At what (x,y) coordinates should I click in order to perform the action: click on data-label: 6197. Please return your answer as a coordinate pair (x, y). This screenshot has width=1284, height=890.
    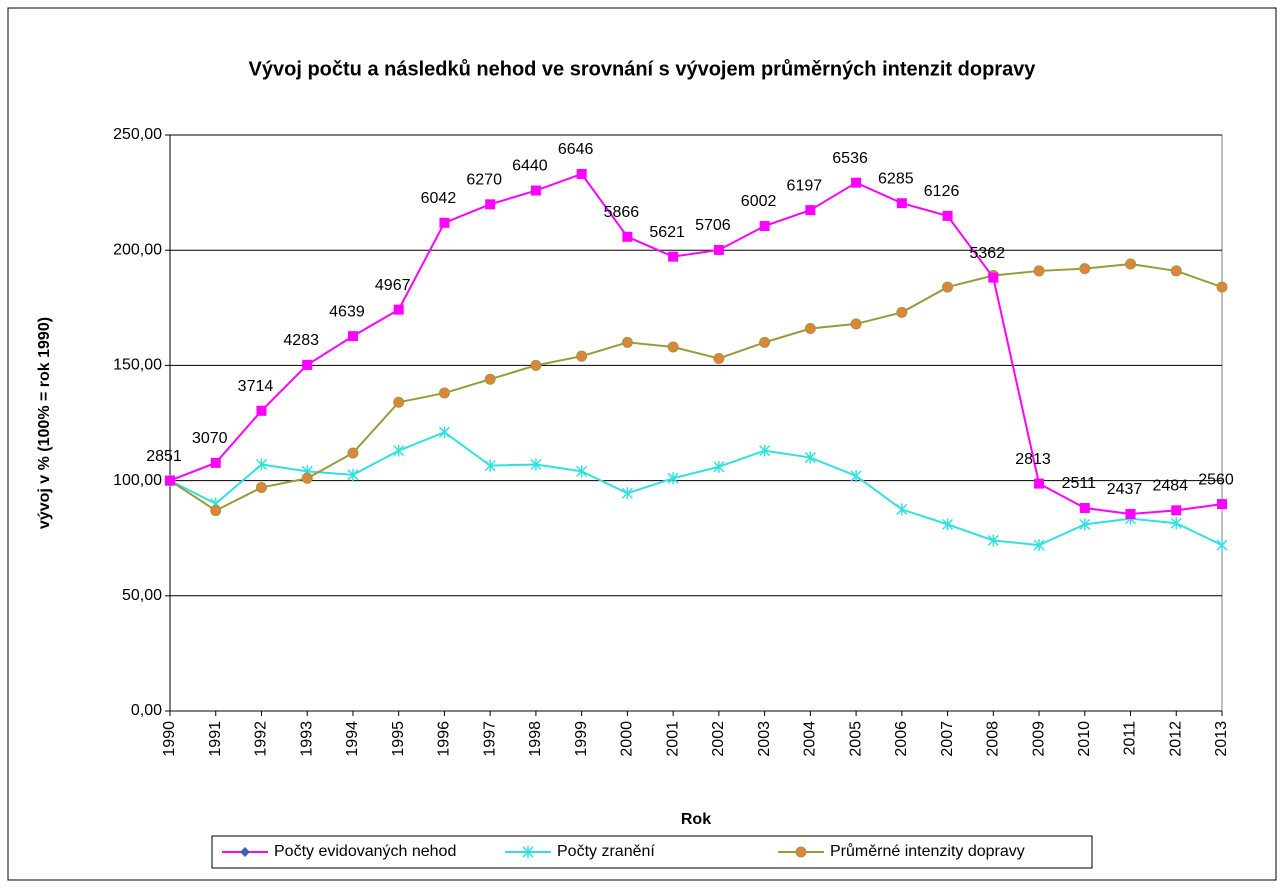
    Looking at the image, I should click on (805, 185).